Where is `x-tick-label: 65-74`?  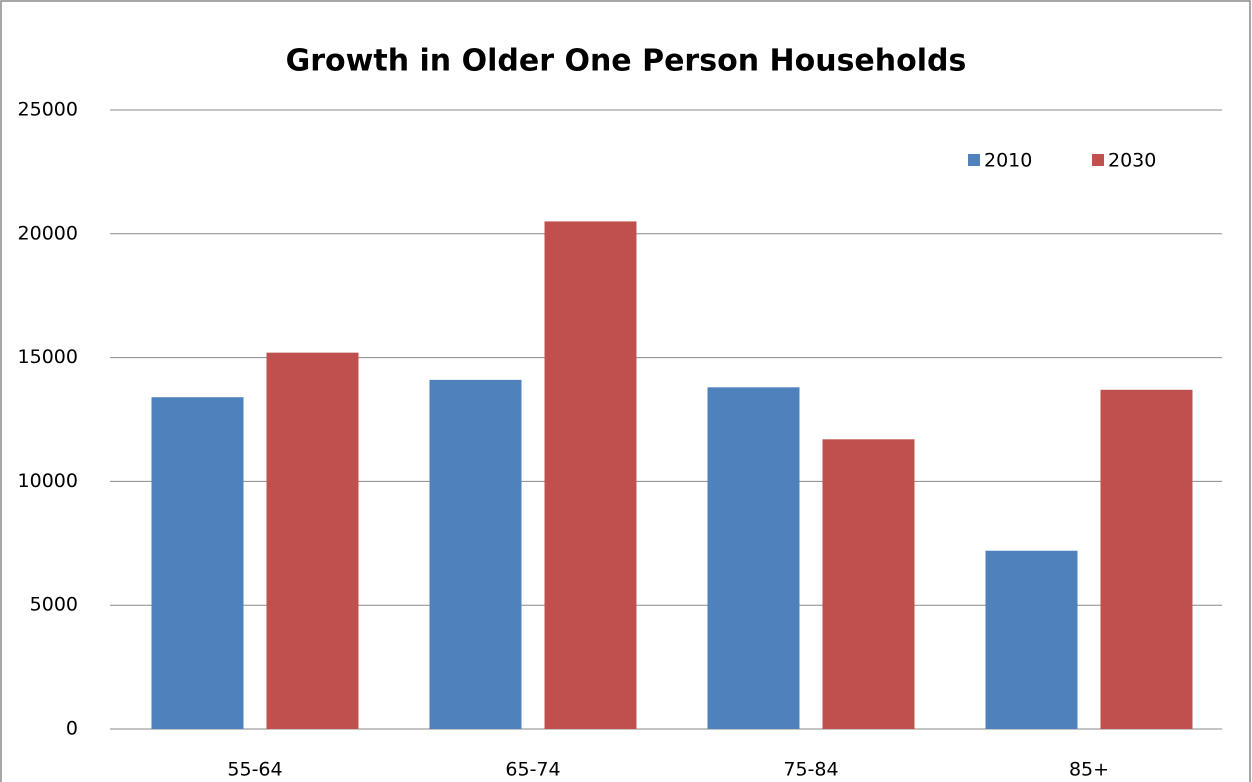
x-tick-label: 65-74 is located at coordinates (532, 770).